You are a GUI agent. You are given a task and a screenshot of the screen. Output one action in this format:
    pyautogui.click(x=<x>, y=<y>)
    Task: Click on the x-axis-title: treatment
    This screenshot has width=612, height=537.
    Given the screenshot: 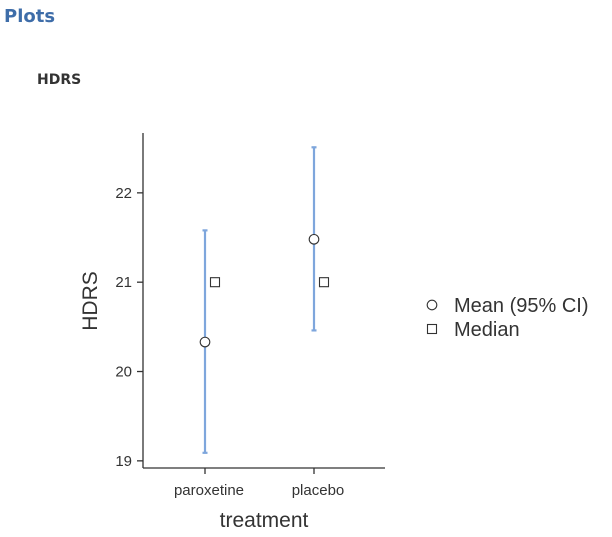 What is the action you would take?
    pyautogui.click(x=264, y=520)
    